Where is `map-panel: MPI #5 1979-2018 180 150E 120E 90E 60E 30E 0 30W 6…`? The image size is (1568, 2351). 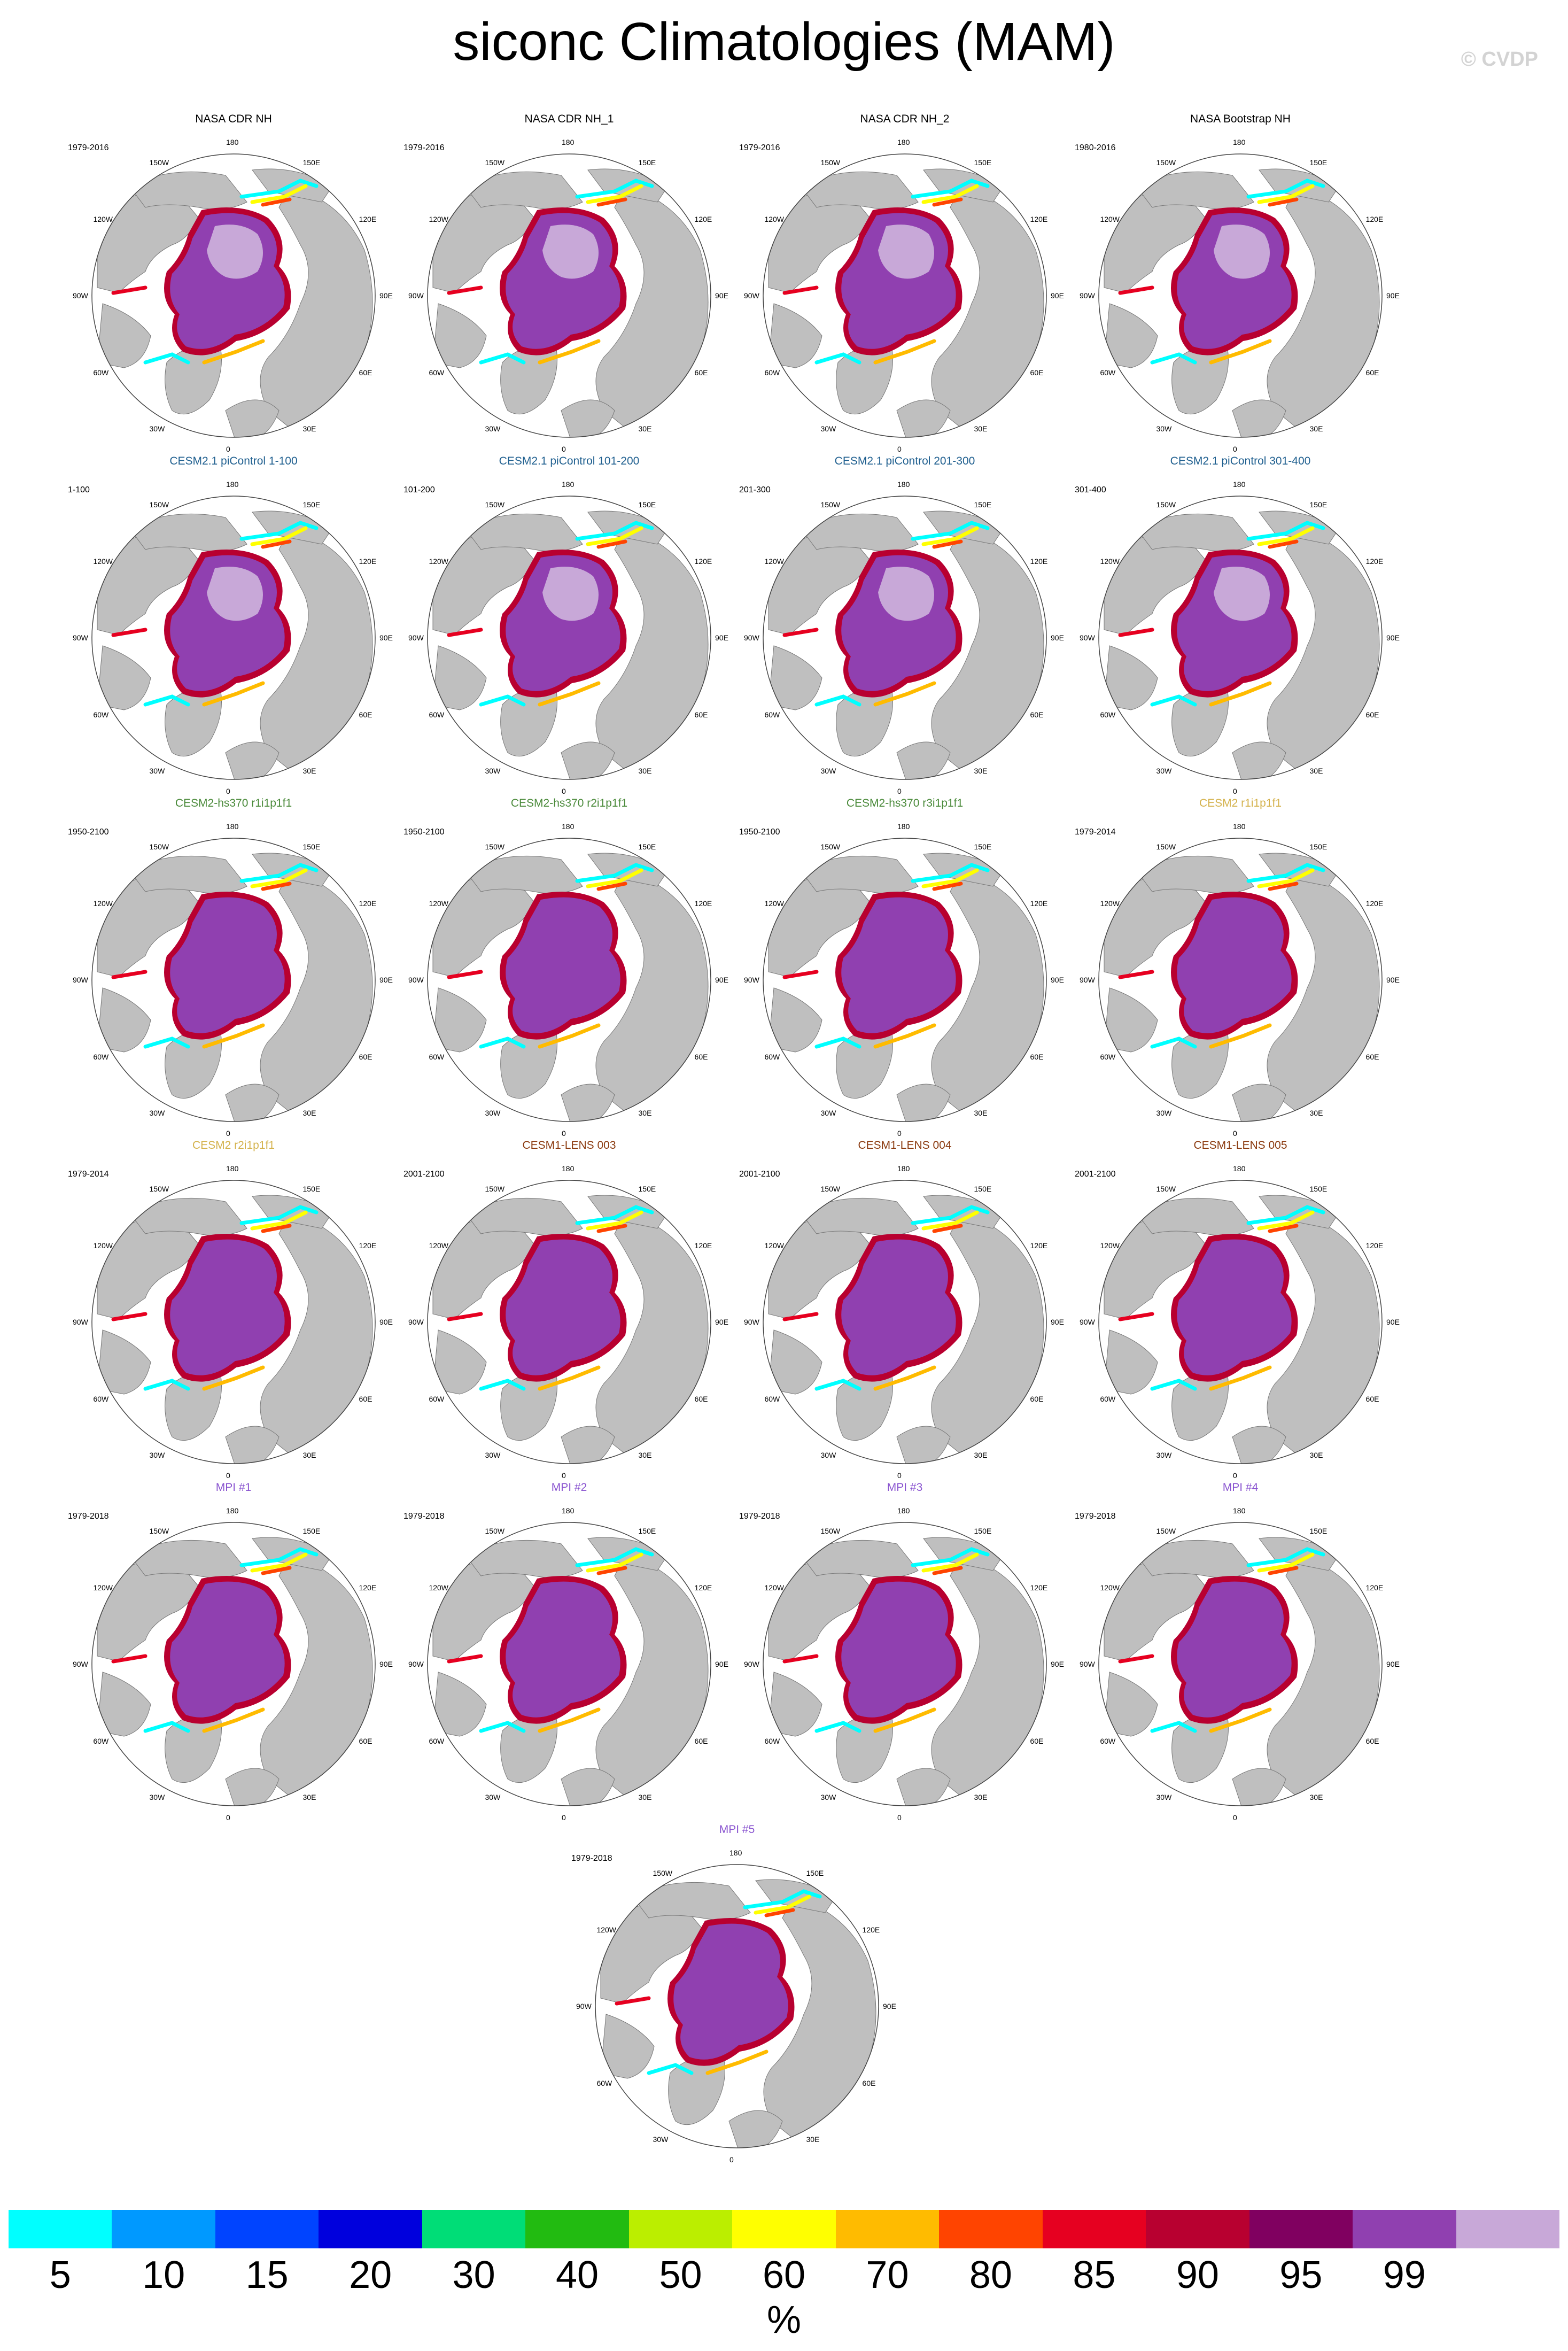
map-panel: MPI #5 1979-2018 180 150E 120E 90E 60E 30E 0 30W 6… is located at coordinates (737, 1998).